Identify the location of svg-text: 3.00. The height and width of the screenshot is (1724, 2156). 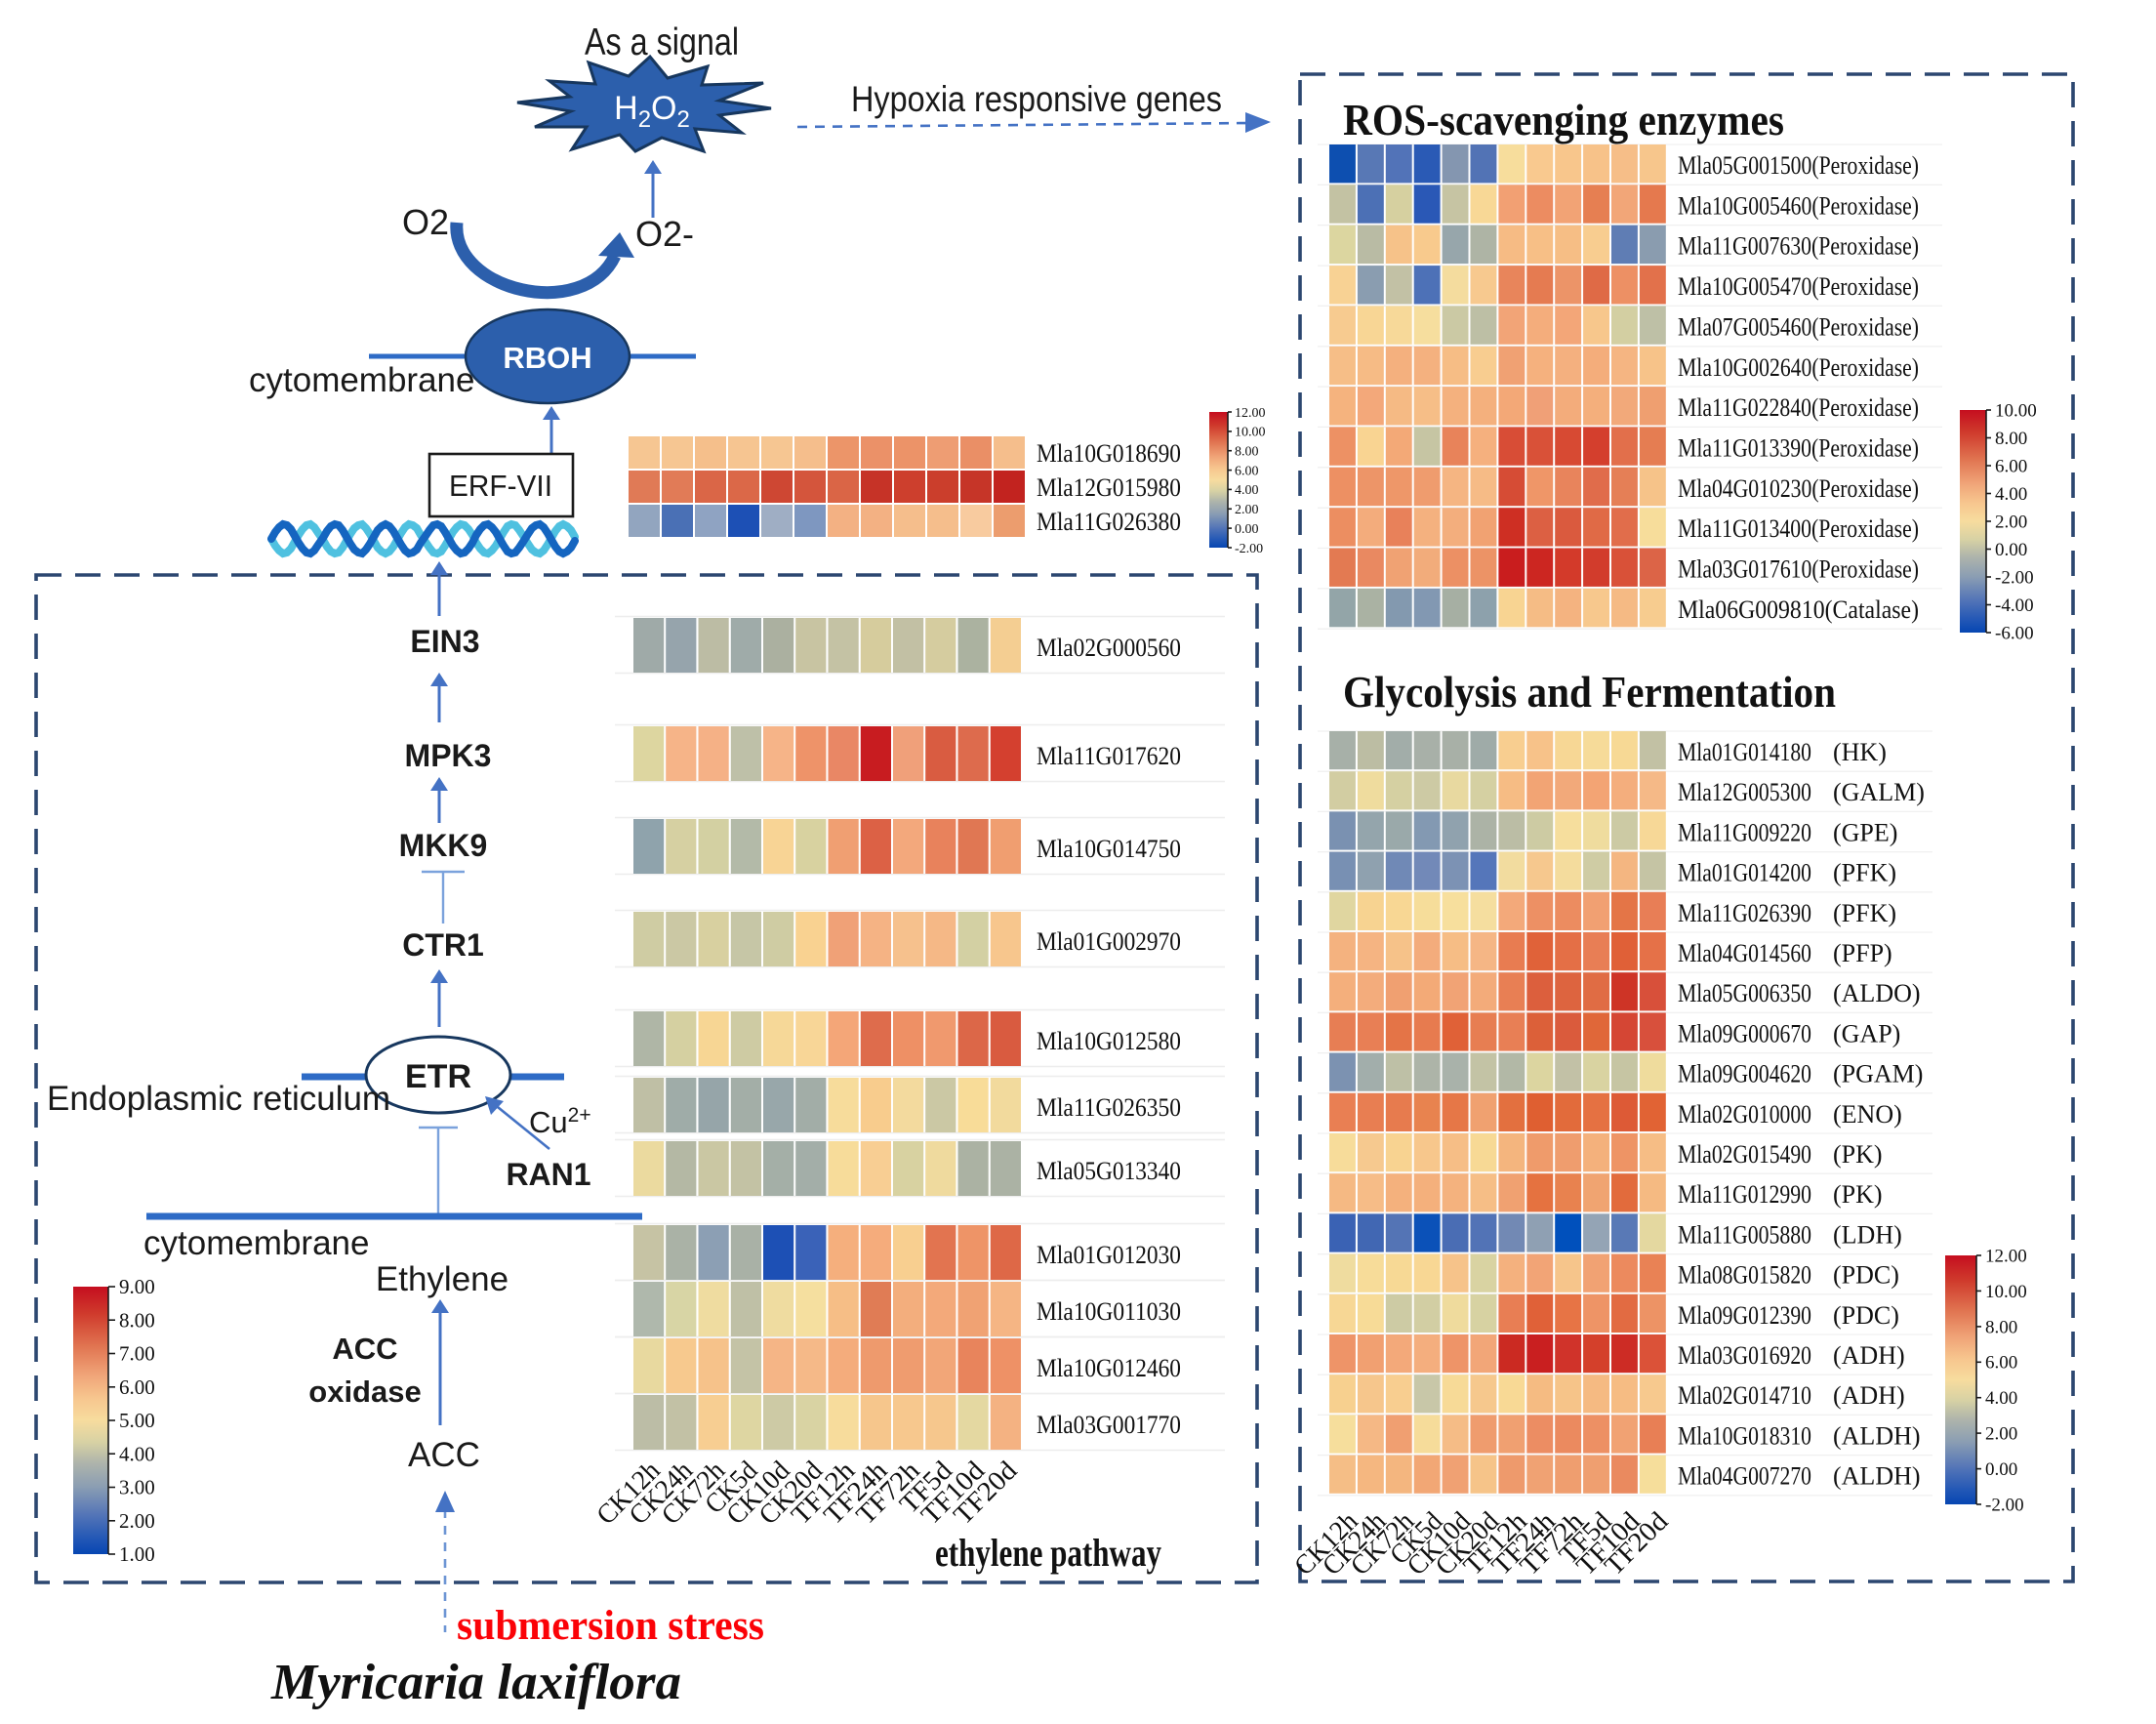
(137, 1487).